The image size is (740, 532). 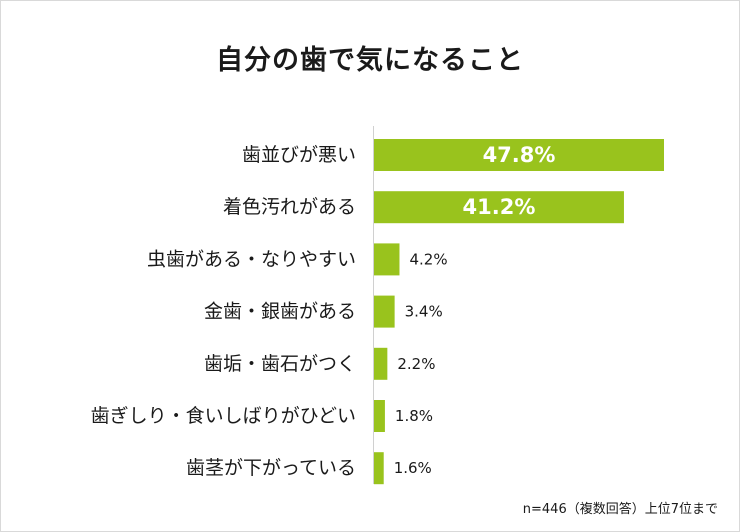 I want to click on value-label: 41.2%, so click(x=499, y=207).